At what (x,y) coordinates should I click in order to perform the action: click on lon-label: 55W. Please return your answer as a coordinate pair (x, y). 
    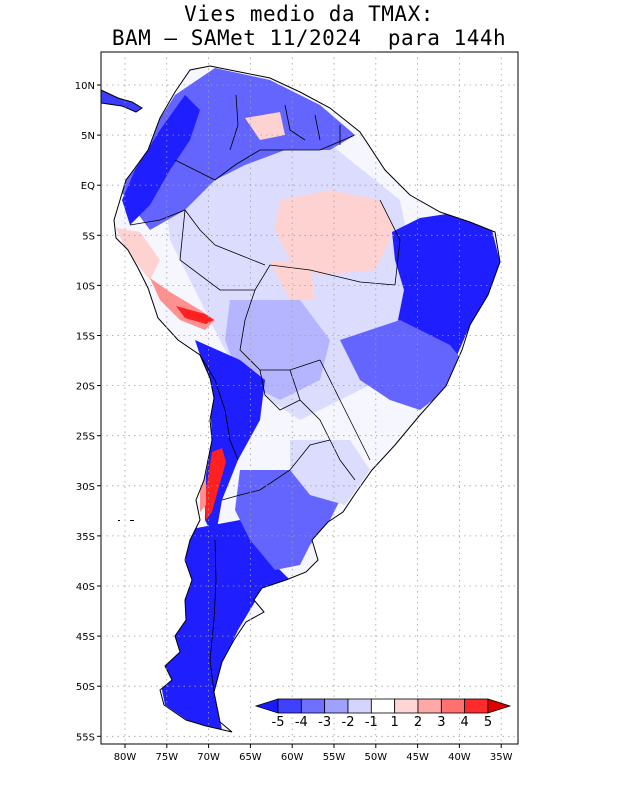
    Looking at the image, I should click on (334, 757).